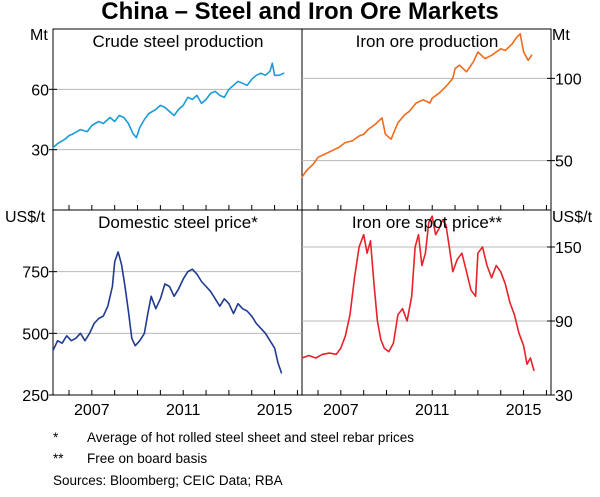 The height and width of the screenshot is (497, 600). What do you see at coordinates (35, 334) in the screenshot?
I see `y-tick-label-domestic-steel-price: 500` at bounding box center [35, 334].